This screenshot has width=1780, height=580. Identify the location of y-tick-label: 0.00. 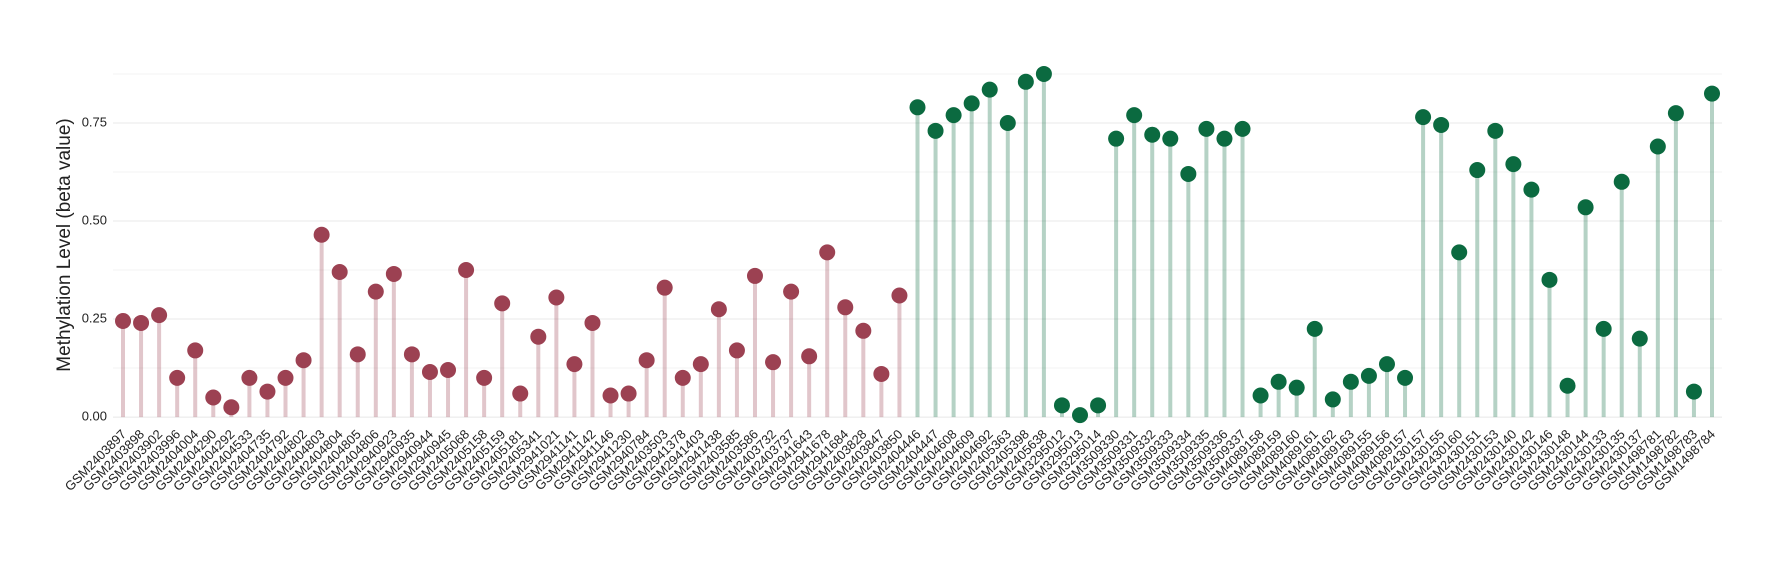
(94, 416).